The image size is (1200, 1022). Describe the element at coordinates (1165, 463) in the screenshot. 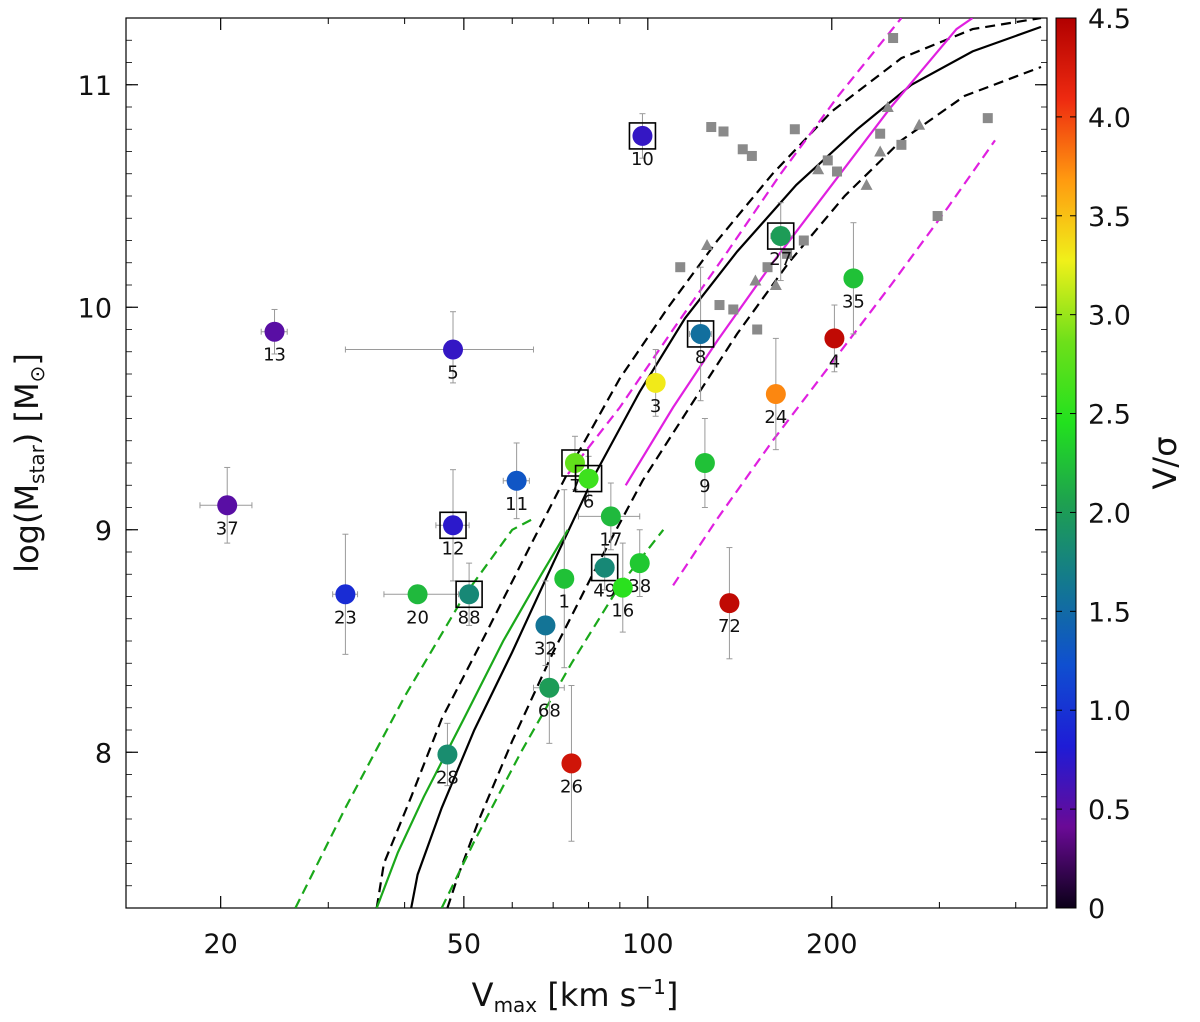

I see `colorbar-label: V/σ` at that location.